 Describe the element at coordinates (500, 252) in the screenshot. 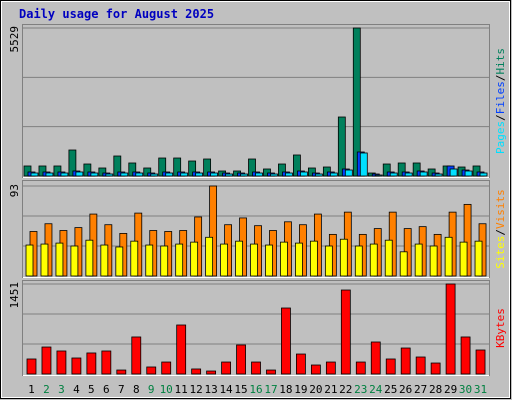

I see `legend-entry: Sites` at that location.